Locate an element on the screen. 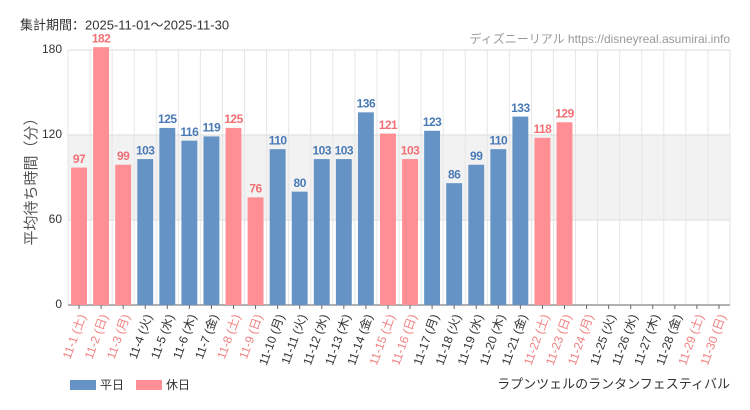 Image resolution: width=750 pixels, height=410 pixels. value-label: 182 is located at coordinates (101, 38).